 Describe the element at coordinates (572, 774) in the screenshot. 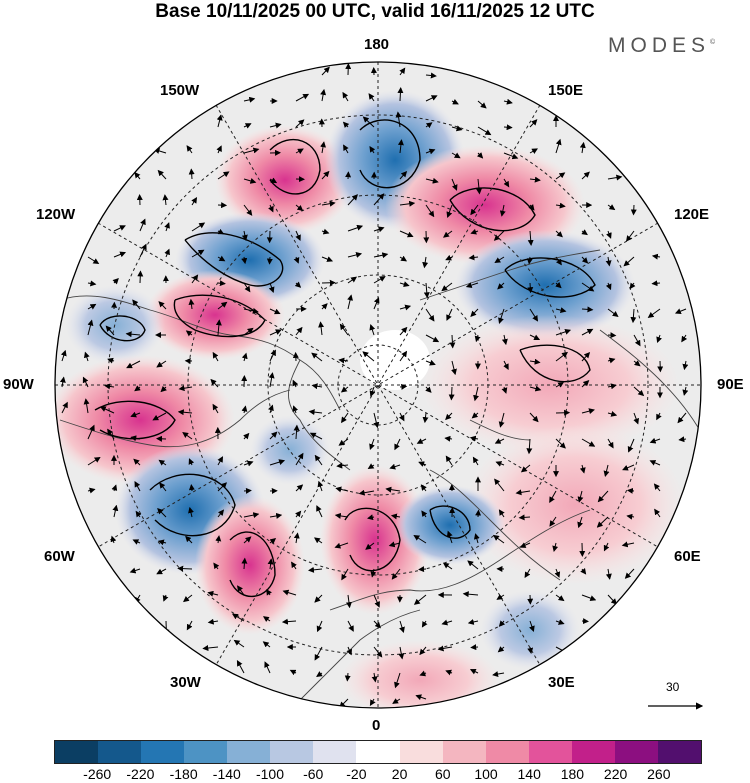

I see `colorbar-tick-label: 180` at that location.